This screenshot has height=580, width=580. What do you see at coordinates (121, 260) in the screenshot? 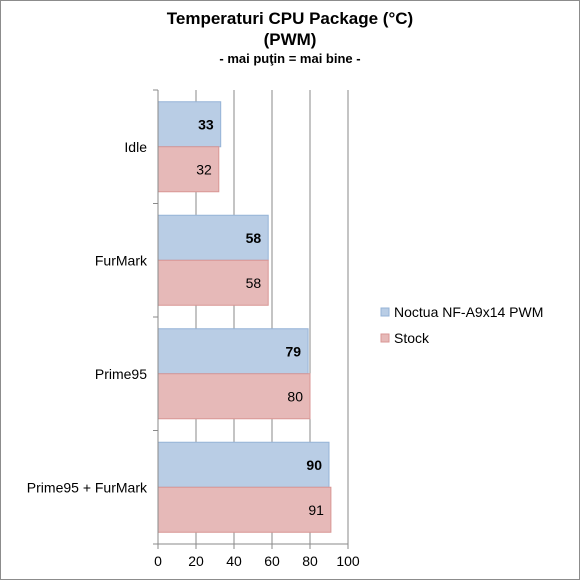
I see `category-label: FurMark` at bounding box center [121, 260].